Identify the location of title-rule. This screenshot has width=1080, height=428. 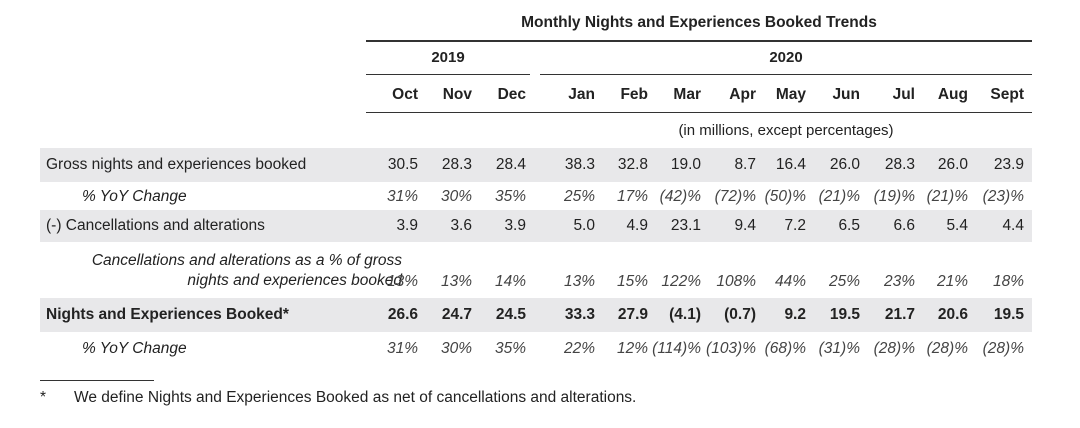
(699, 41).